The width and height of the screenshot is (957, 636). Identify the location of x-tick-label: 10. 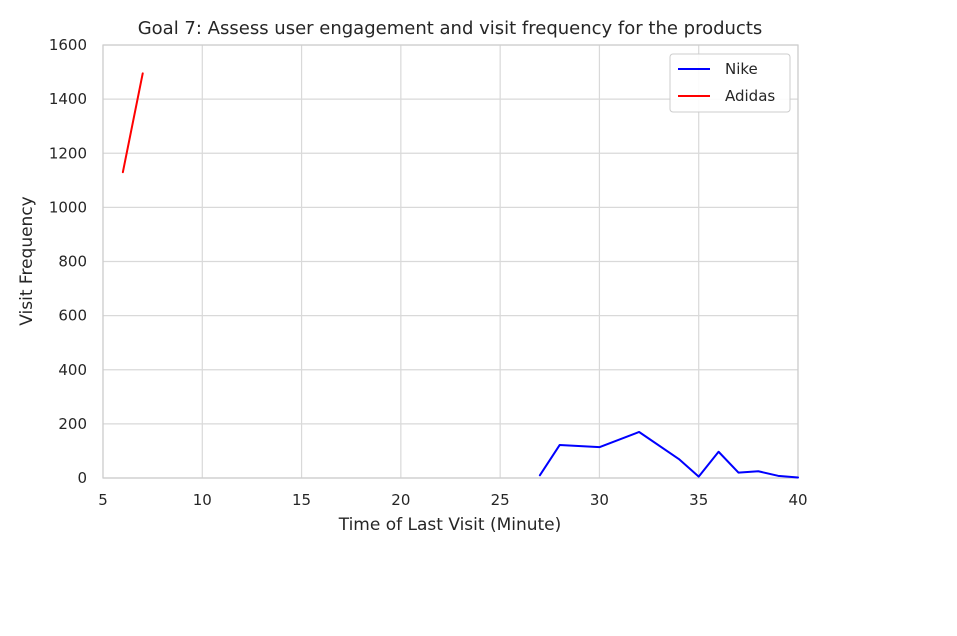
(202, 500).